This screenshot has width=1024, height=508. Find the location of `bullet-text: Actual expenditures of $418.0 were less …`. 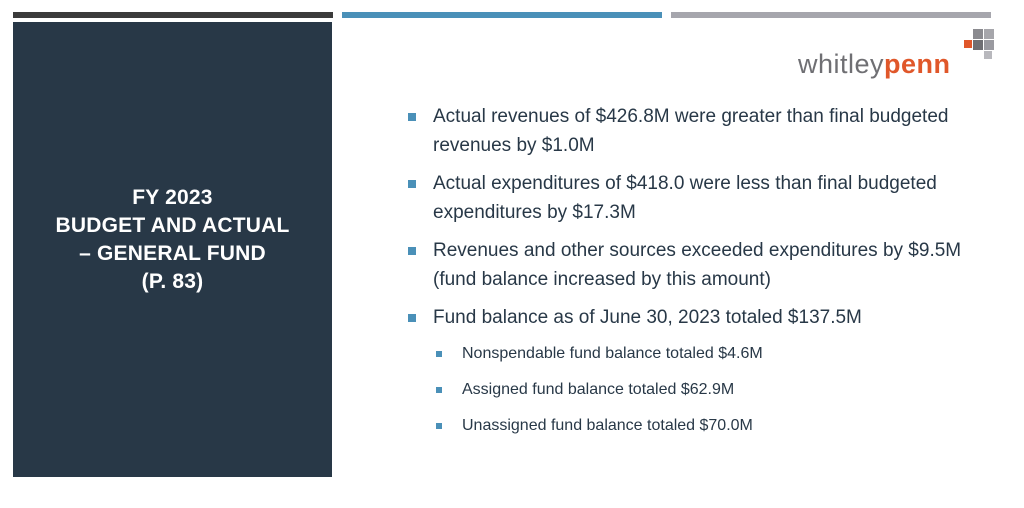

bullet-text: Actual expenditures of $418.0 were less … is located at coordinates (685, 198).